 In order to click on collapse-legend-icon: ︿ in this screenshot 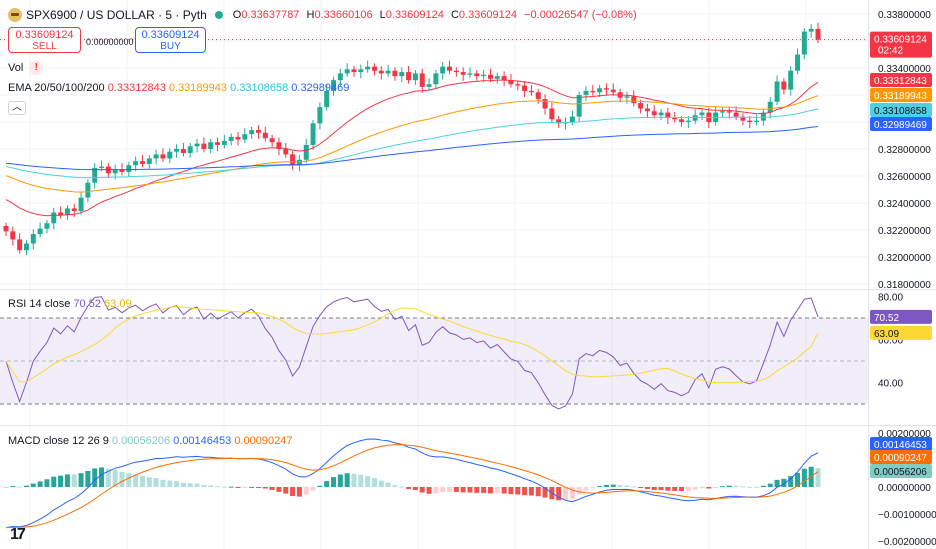, I will do `click(17, 108)`.